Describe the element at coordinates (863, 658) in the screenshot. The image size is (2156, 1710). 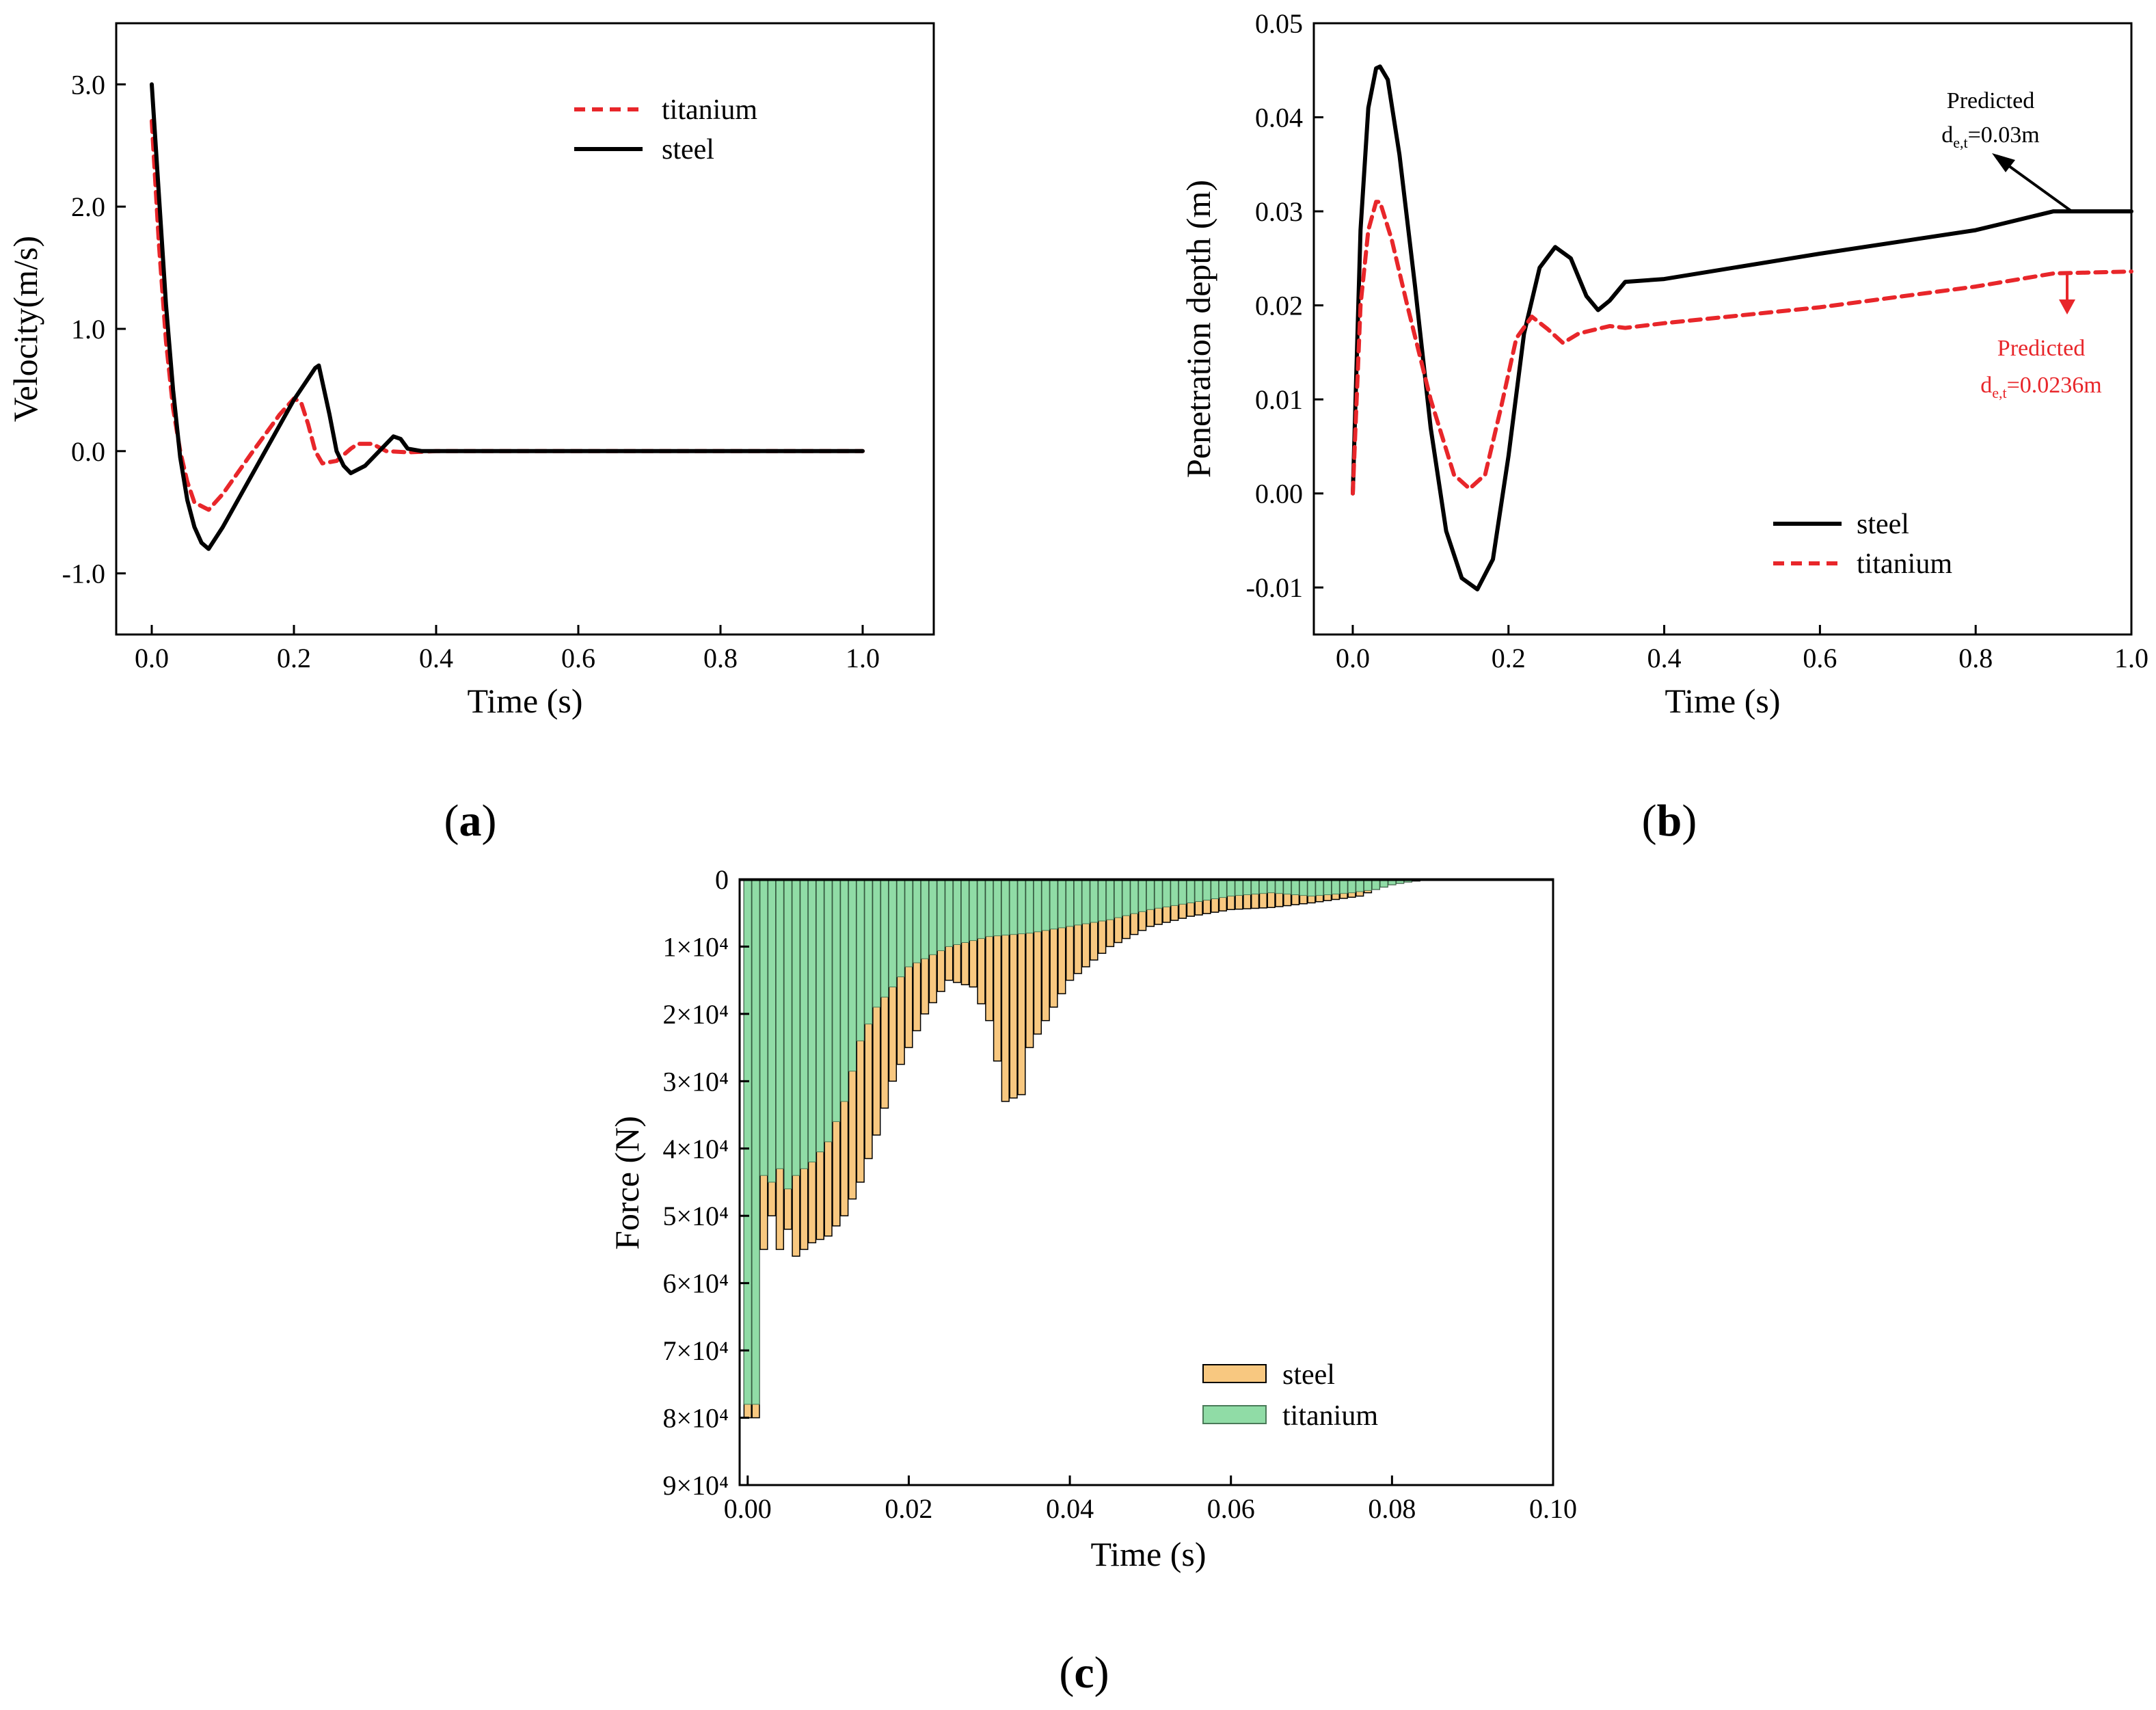
I see `panel-a-x-tick-label: 1.0` at that location.